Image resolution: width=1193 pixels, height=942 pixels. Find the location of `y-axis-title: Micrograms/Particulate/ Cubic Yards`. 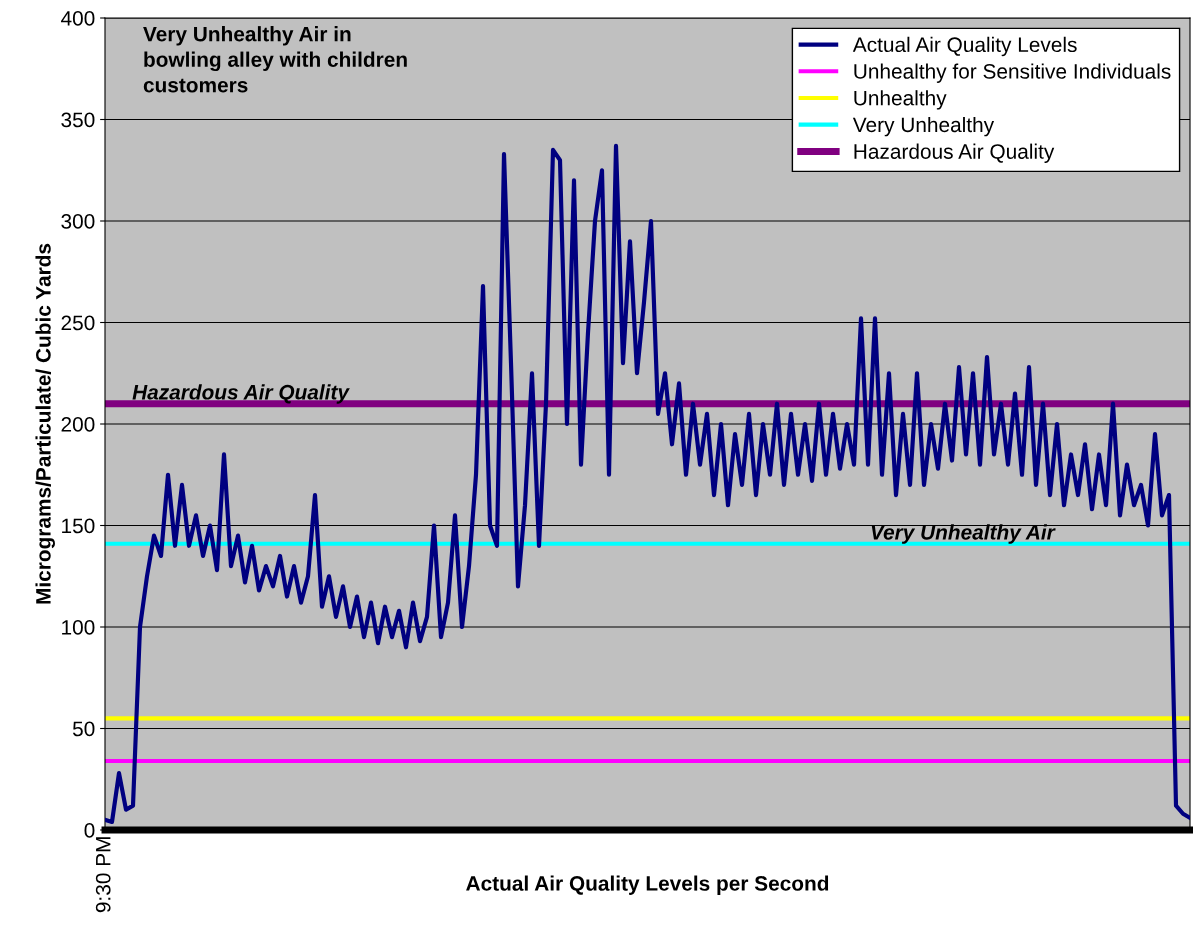

y-axis-title: Micrograms/Particulate/ Cubic Yards is located at coordinates (45, 423).